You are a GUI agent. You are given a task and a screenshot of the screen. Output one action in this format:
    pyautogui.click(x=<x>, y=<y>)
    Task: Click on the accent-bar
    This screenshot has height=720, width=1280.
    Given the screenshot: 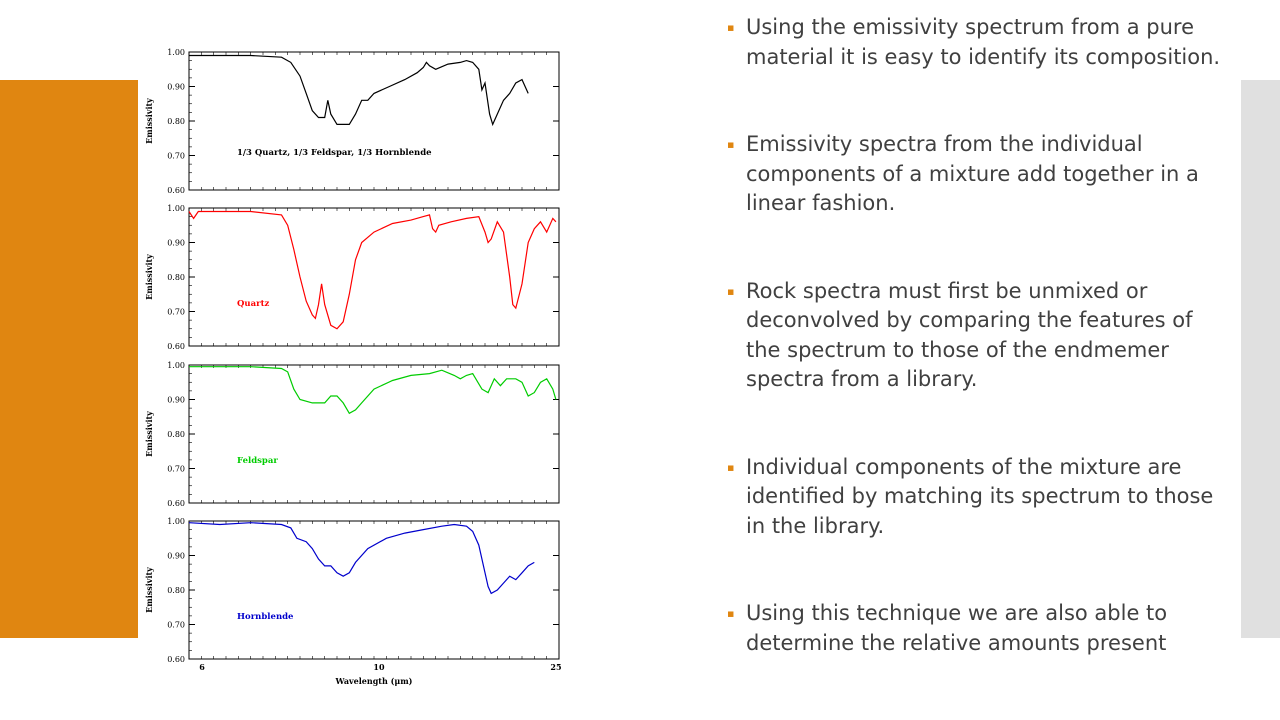 What is the action you would take?
    pyautogui.click(x=69, y=359)
    